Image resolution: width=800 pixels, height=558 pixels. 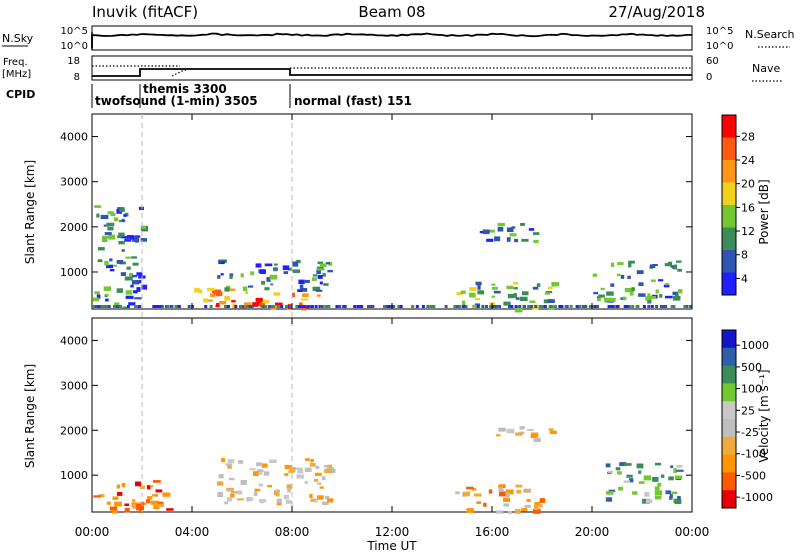 I want to click on colorbar-segment, so click(x=729, y=339).